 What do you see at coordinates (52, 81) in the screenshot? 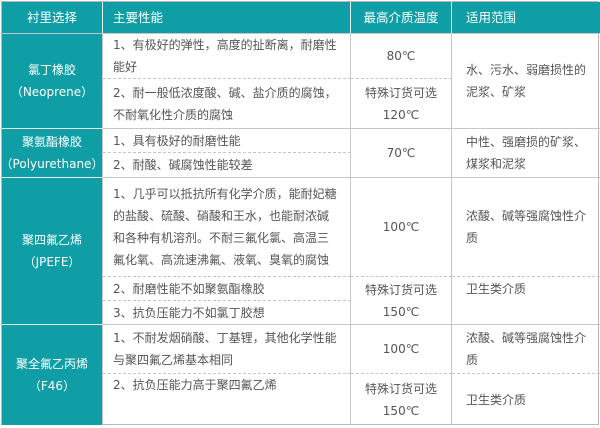
I see `lining-neoprene: 氯丁橡胶 （Neoprene）` at bounding box center [52, 81].